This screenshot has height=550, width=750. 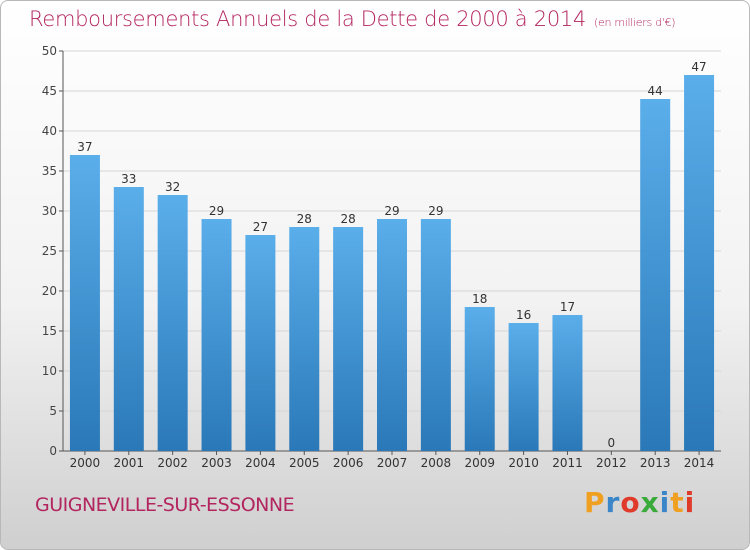 What do you see at coordinates (84, 147) in the screenshot?
I see `value-label-2000: 37` at bounding box center [84, 147].